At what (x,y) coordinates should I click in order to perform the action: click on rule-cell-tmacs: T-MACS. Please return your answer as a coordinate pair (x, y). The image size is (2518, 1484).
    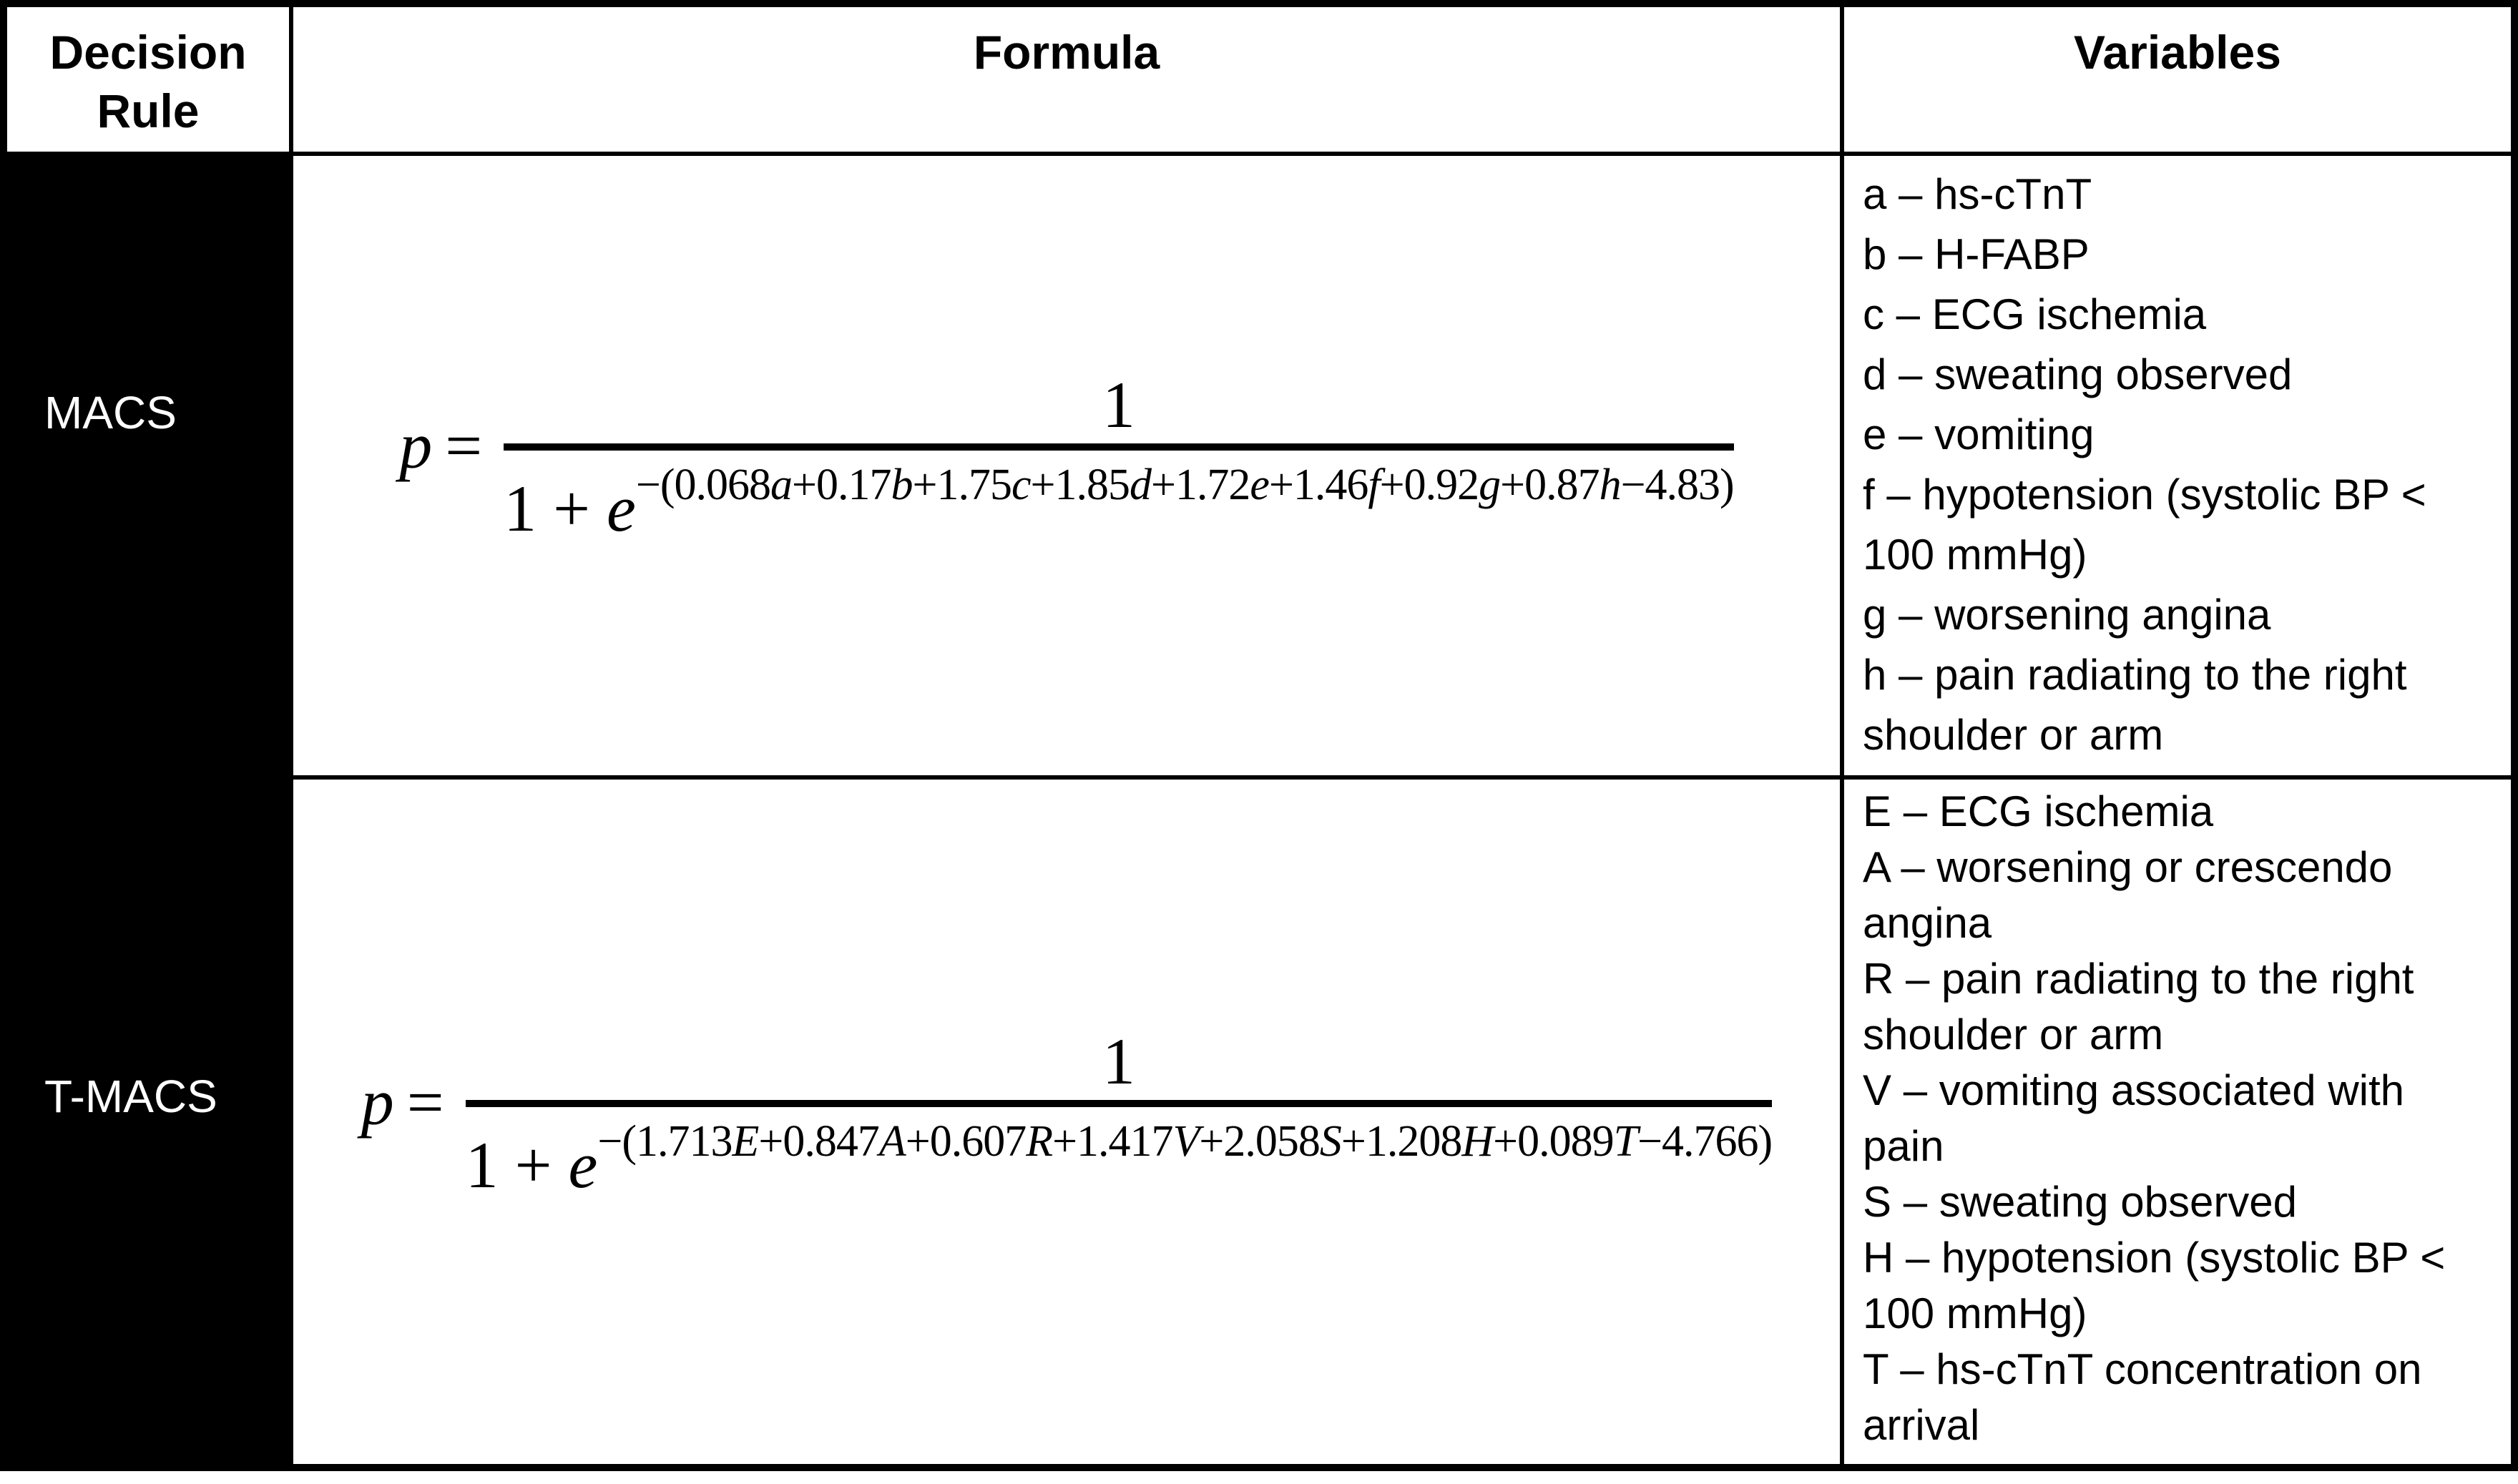
    Looking at the image, I should click on (148, 1119).